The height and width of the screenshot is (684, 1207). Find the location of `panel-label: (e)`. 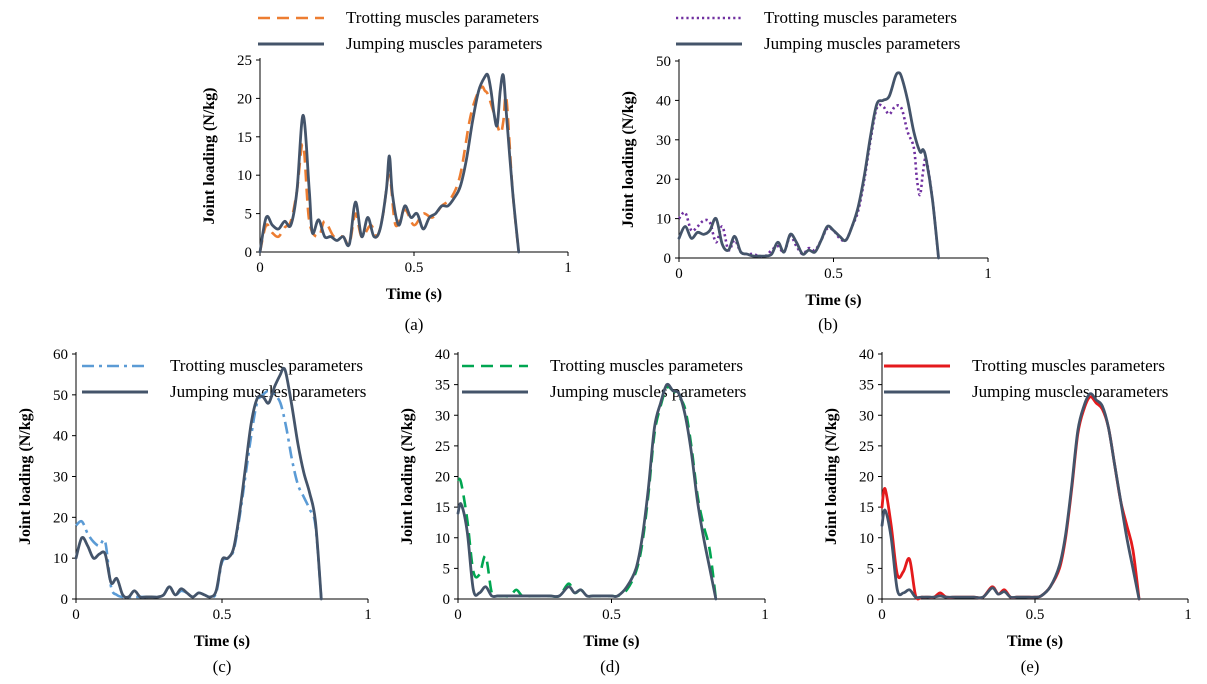

panel-label: (e) is located at coordinates (1030, 666).